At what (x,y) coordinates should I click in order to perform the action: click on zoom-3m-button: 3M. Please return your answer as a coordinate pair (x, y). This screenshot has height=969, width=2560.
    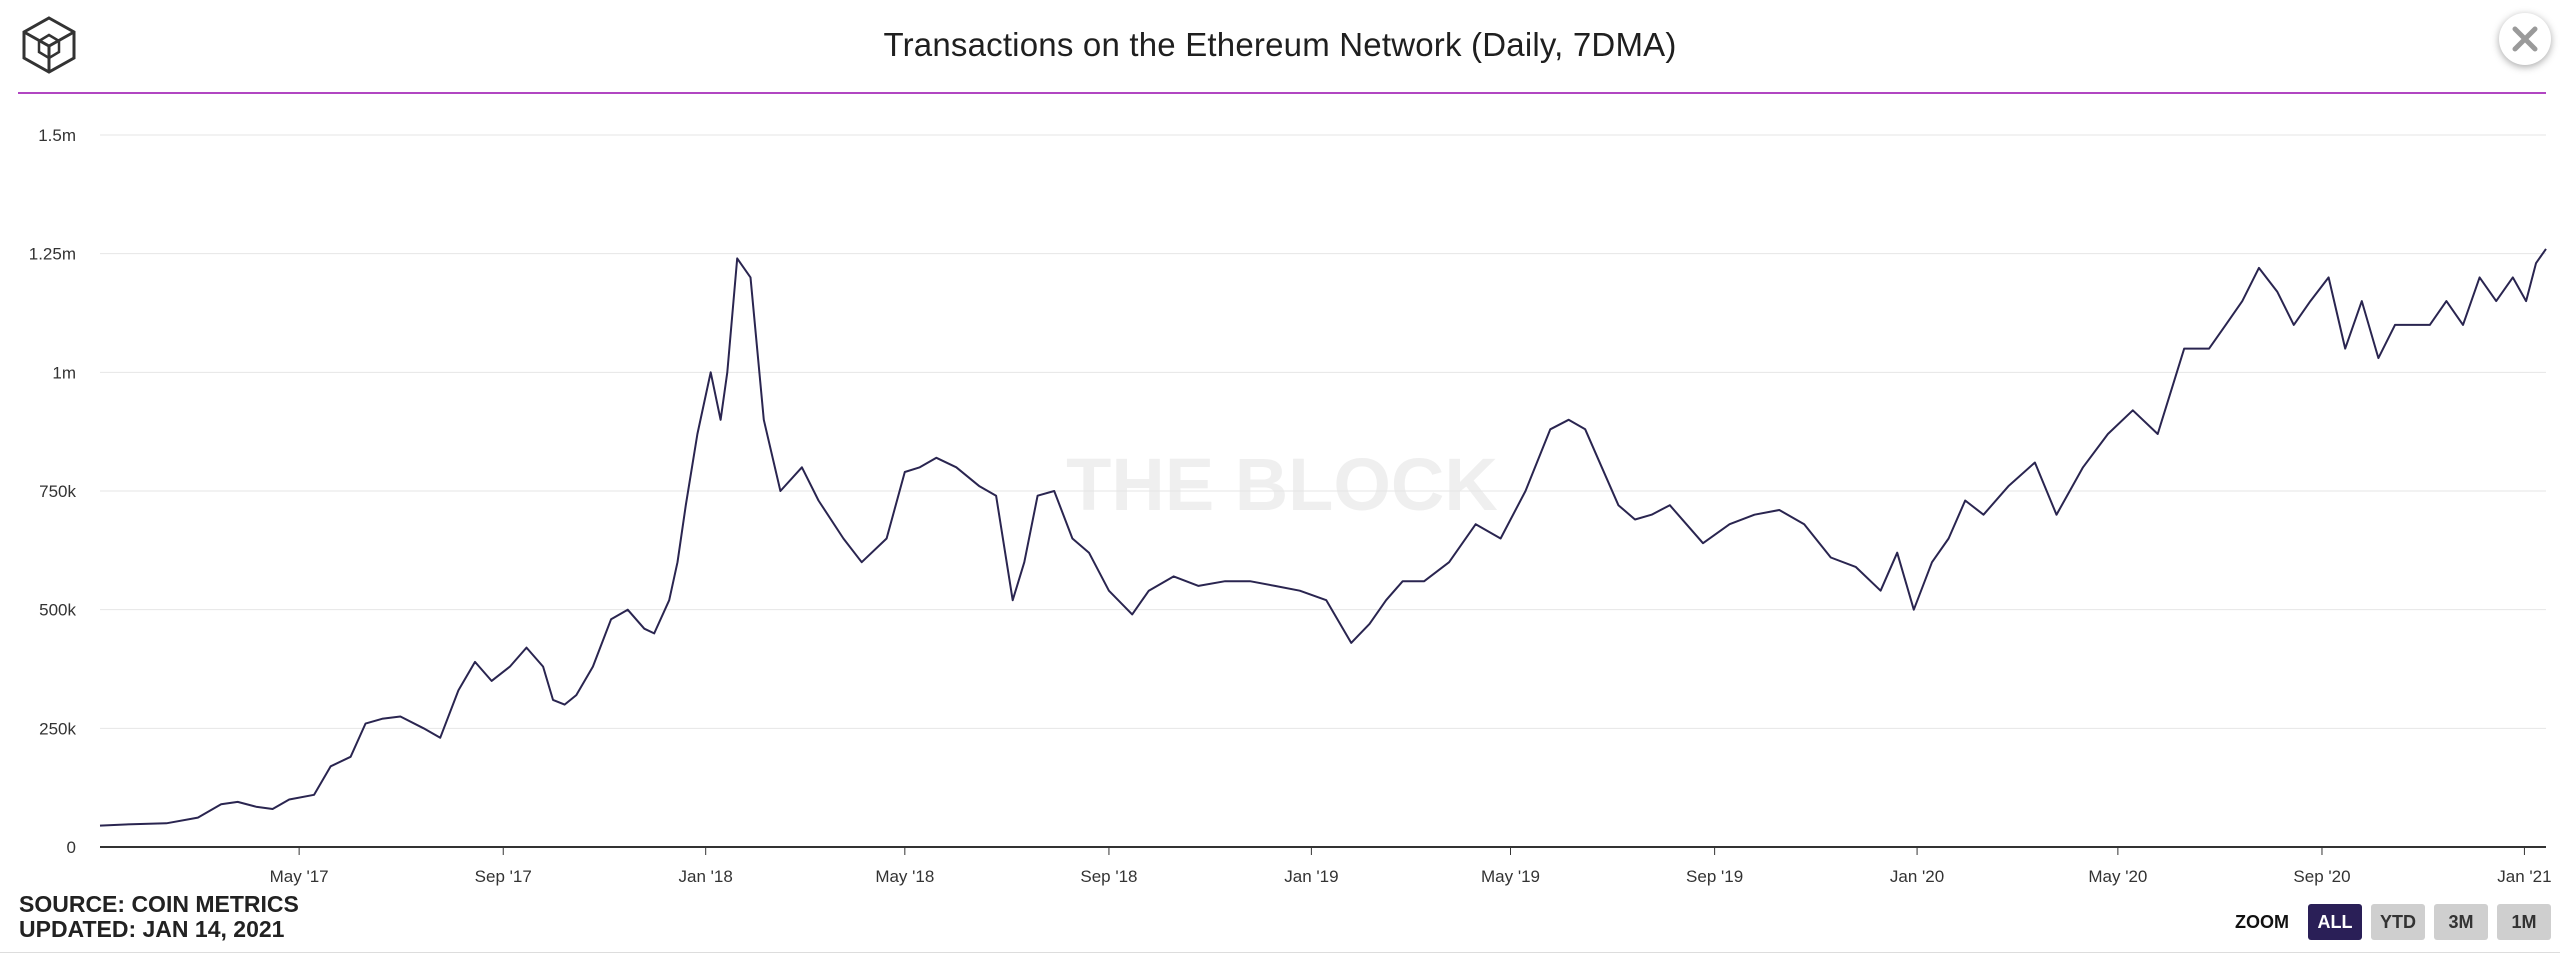
    Looking at the image, I should click on (2461, 922).